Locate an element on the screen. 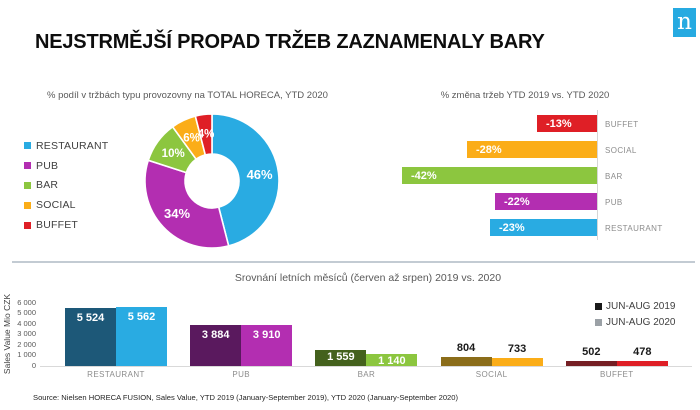 Image resolution: width=700 pixels, height=410 pixels. legend-label-2019: JUN-AUG 2019 is located at coordinates (641, 306).